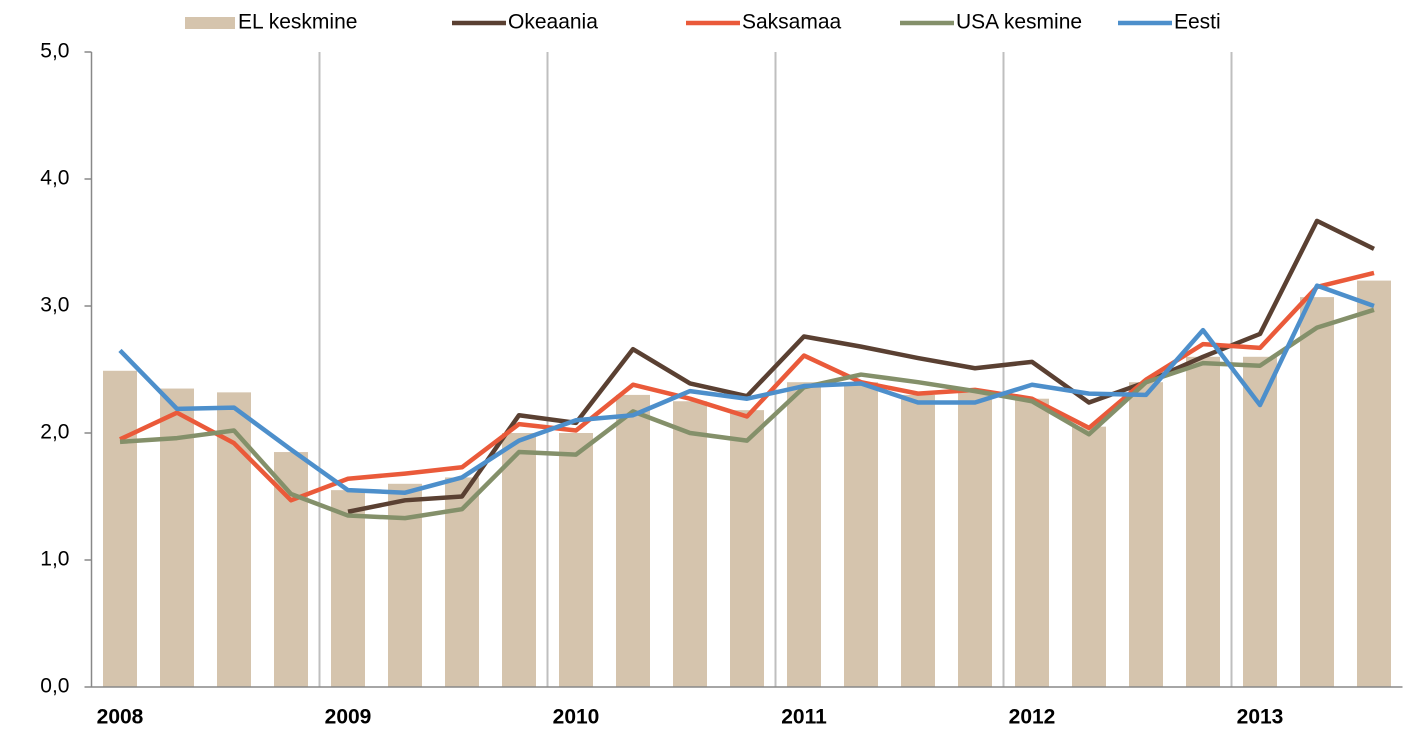 This screenshot has width=1411, height=731. I want to click on y-tick-label: 0,0, so click(54, 686).